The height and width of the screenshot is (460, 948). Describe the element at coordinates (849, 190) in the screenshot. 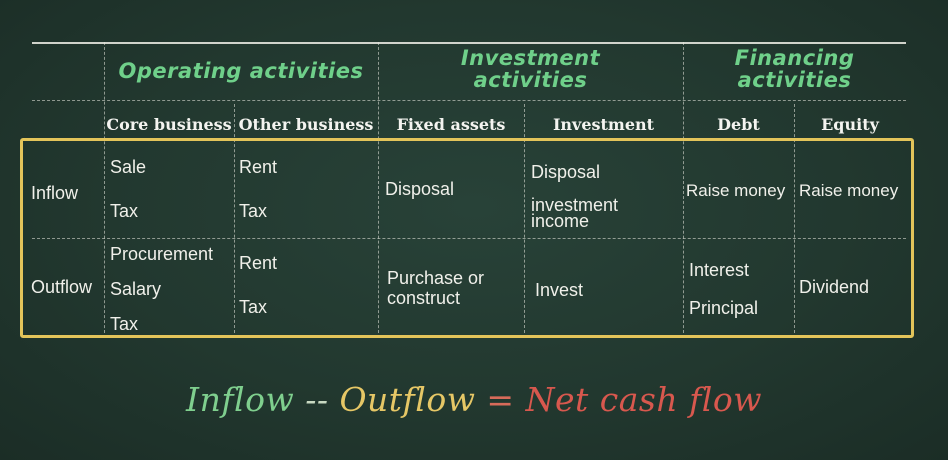

I see `cell-inflow-equity-1: Raise money` at that location.